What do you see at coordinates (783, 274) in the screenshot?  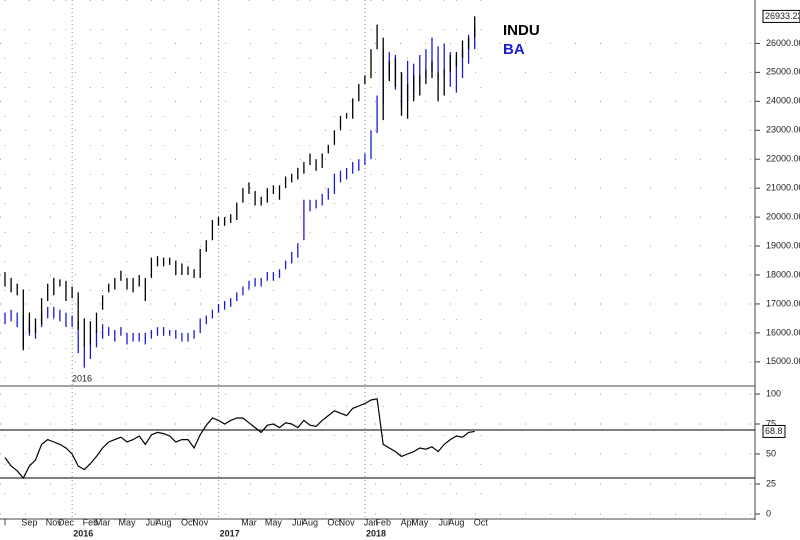 I see `y-tick-label: 18000.00` at bounding box center [783, 274].